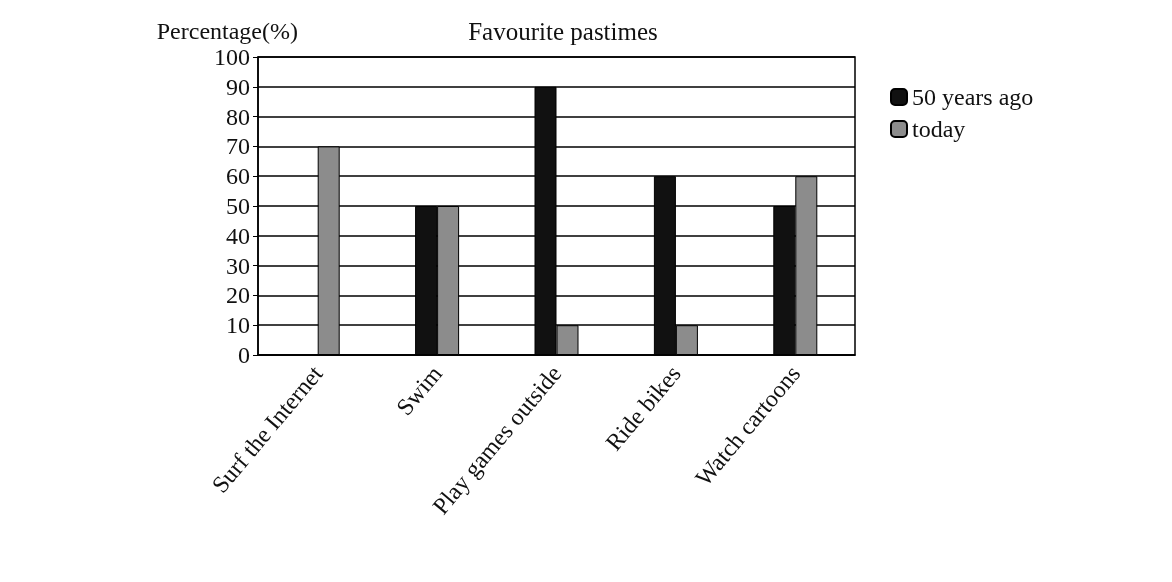 The image size is (1172, 582). What do you see at coordinates (563, 31) in the screenshot?
I see `chart-title: Favourite pastimes` at bounding box center [563, 31].